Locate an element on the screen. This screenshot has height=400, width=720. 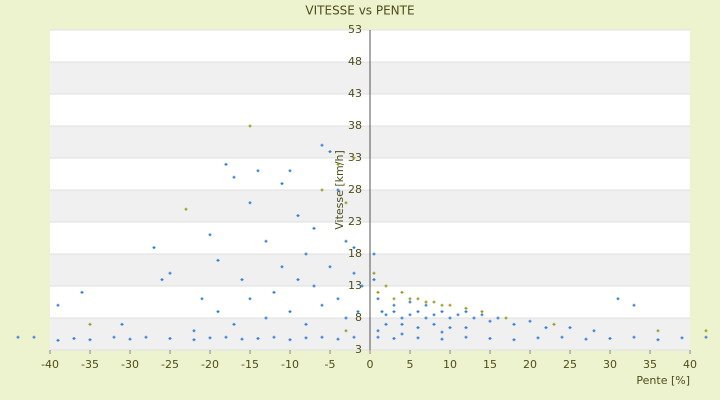
x-tick-label: 15 is located at coordinates (490, 364).